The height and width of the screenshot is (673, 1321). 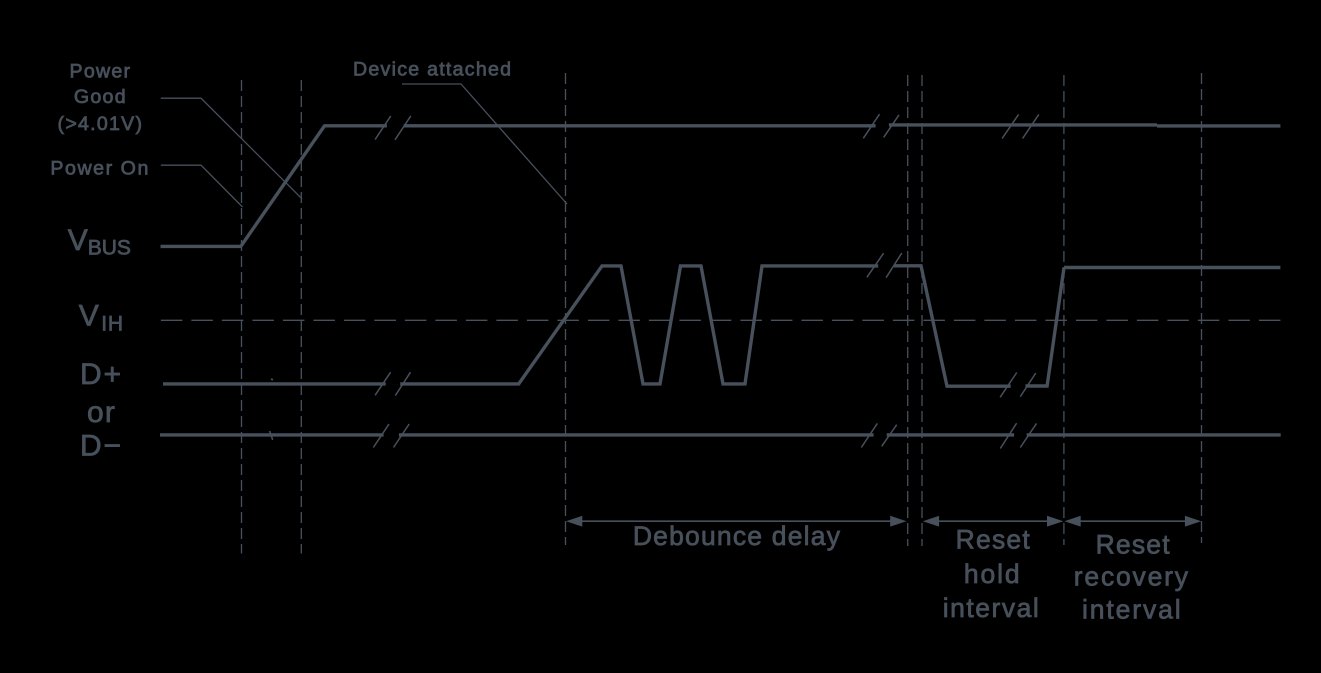 What do you see at coordinates (101, 374) in the screenshot?
I see `svg-text: D+` at bounding box center [101, 374].